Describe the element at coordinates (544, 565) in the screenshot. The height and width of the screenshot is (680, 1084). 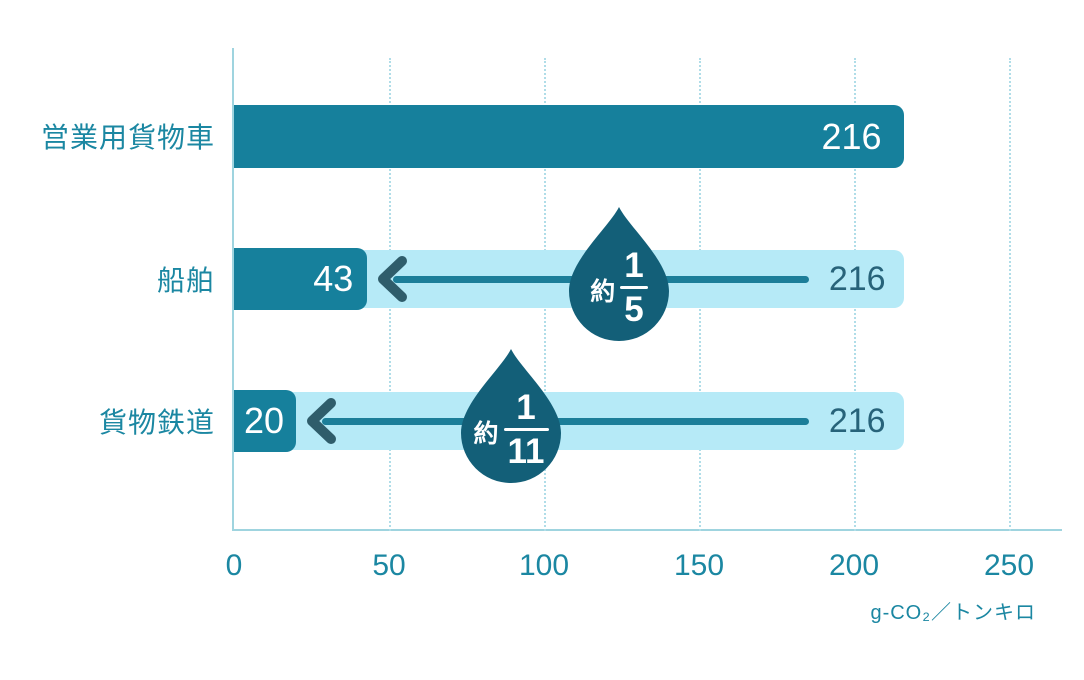
I see `tick-label-100: 100` at that location.